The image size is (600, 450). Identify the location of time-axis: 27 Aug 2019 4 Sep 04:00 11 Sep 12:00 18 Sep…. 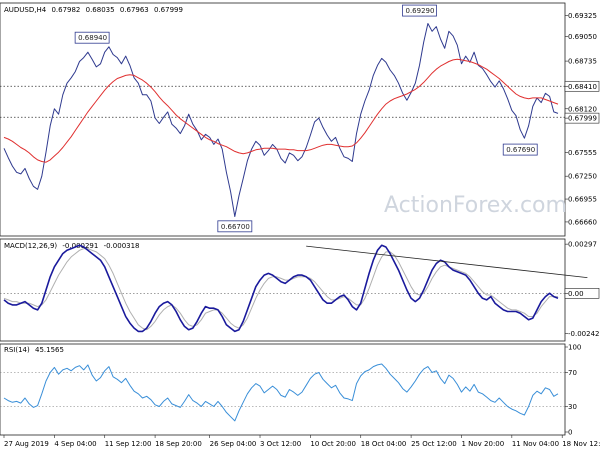
(301, 441).